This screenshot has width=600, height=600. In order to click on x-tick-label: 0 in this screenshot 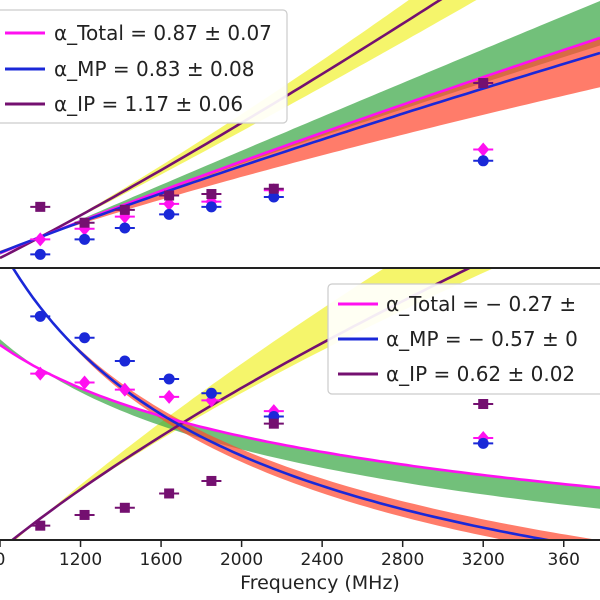, I will do `click(2, 560)`.